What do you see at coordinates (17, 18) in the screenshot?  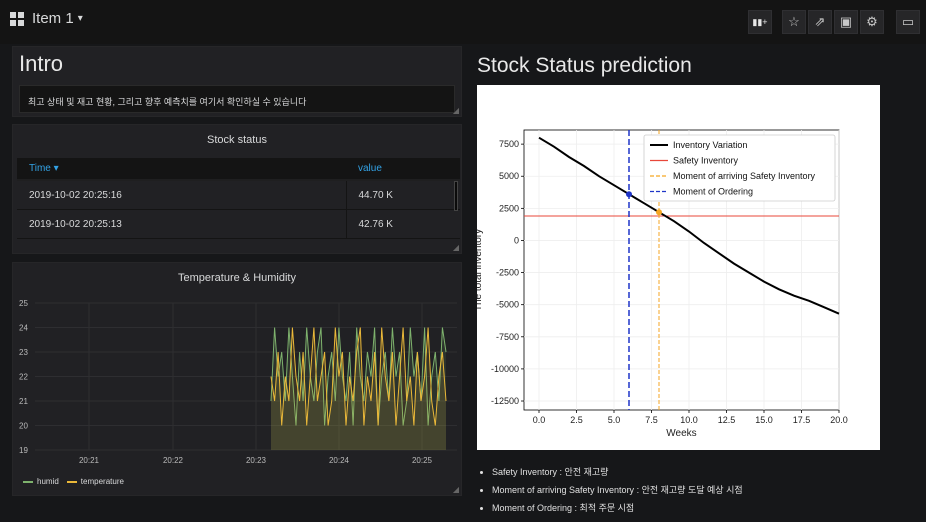 I see `dashboard-grid-icon` at bounding box center [17, 18].